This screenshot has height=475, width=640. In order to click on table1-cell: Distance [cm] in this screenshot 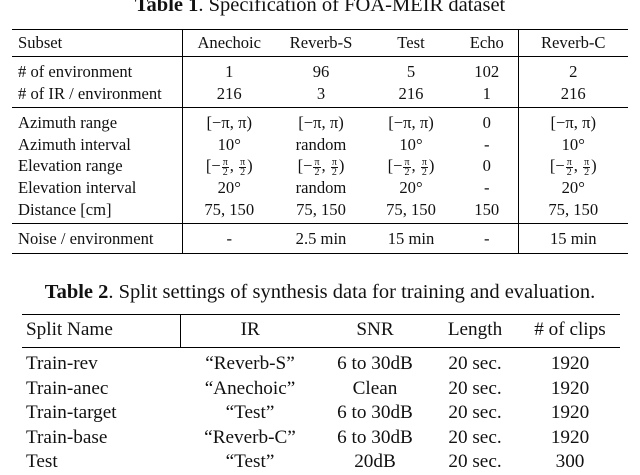, I will do `click(97, 211)`.